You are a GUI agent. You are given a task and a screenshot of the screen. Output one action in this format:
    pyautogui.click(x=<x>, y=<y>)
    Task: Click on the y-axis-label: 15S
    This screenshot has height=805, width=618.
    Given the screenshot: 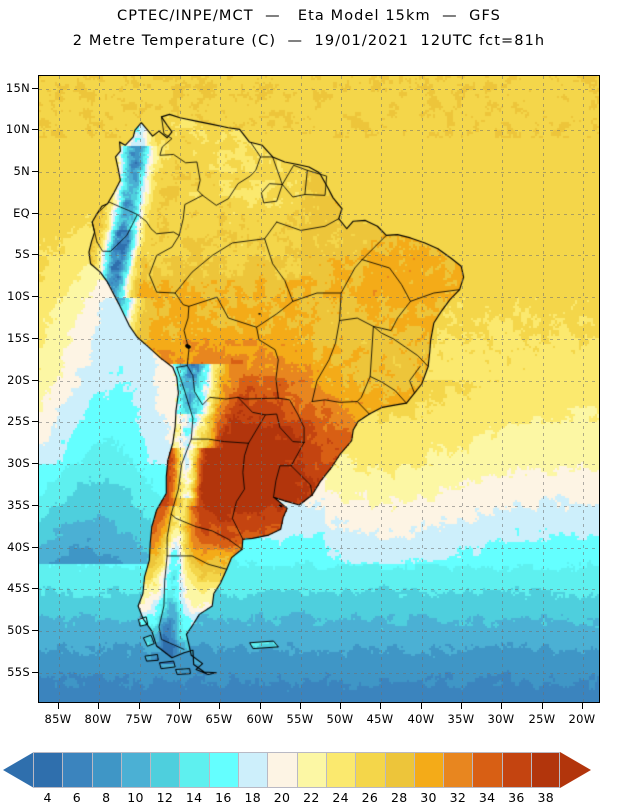 What is the action you would take?
    pyautogui.click(x=18, y=338)
    